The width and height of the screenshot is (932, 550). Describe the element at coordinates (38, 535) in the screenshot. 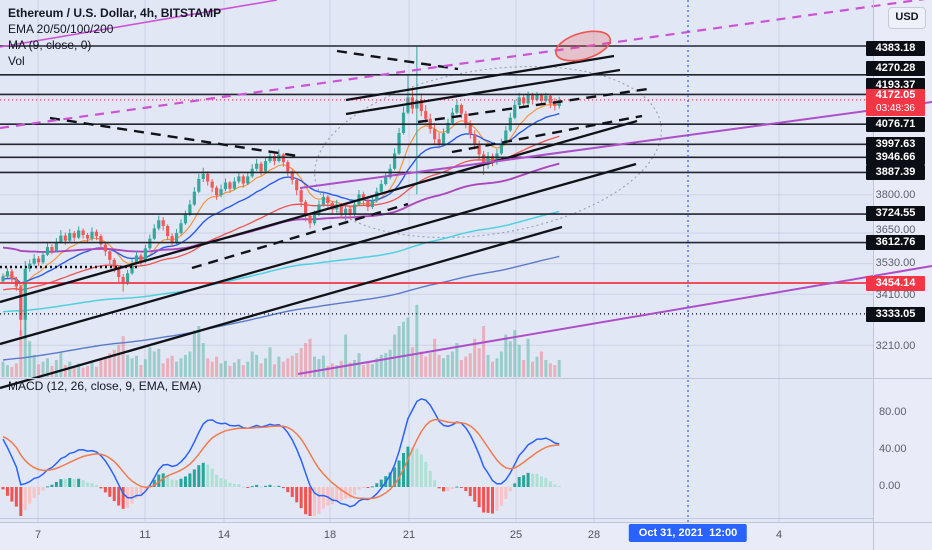

I see `time-axis-tick: 7` at that location.